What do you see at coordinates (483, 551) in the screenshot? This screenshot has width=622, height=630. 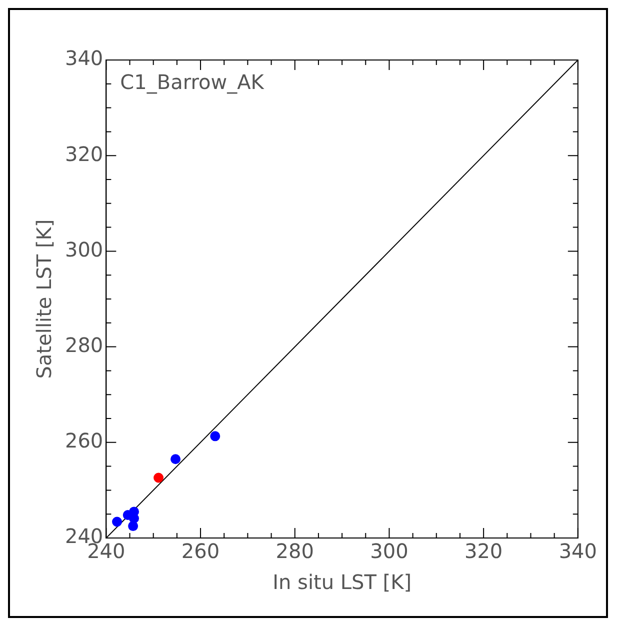 I see `x-tick-label: 320` at bounding box center [483, 551].